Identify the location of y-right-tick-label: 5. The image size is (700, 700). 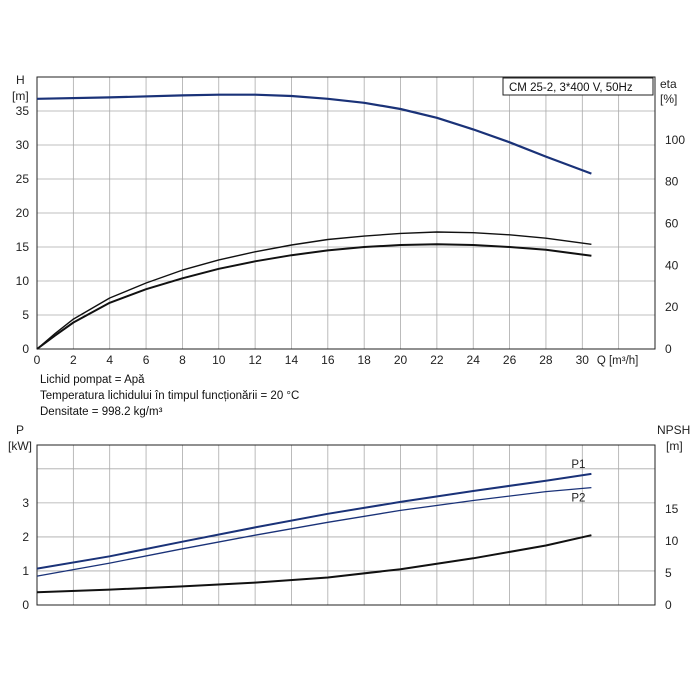
(668, 573).